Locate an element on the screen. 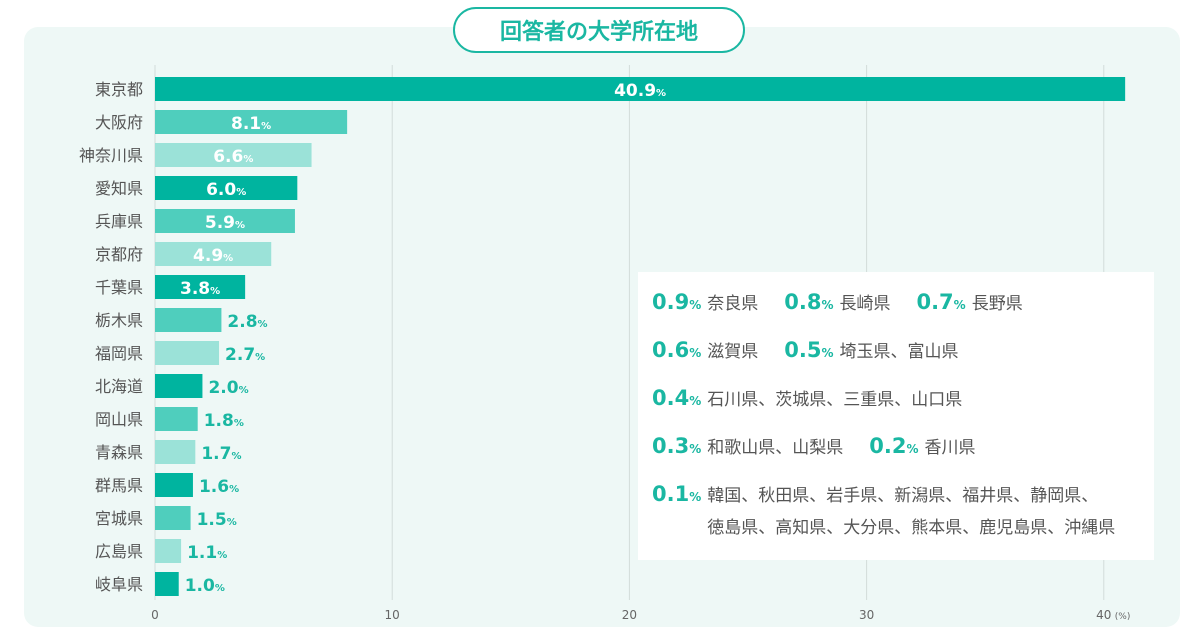  x-tick-label: 40 is located at coordinates (1103, 615).